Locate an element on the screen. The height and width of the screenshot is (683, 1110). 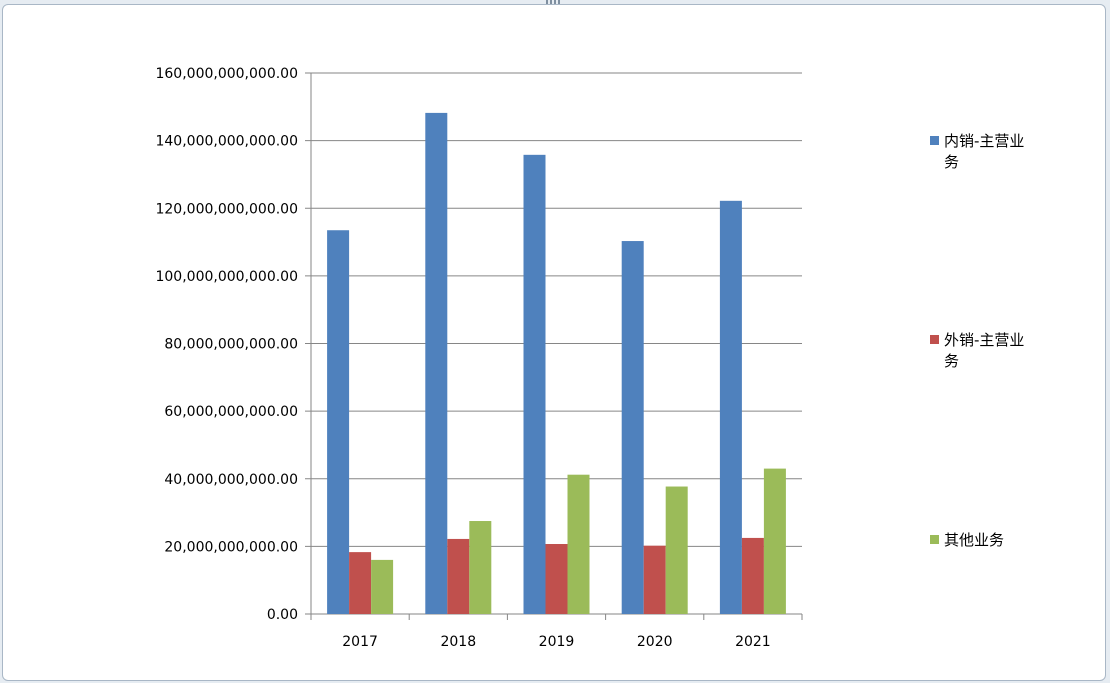
y-tick-label: 0.00 is located at coordinates (282, 615).